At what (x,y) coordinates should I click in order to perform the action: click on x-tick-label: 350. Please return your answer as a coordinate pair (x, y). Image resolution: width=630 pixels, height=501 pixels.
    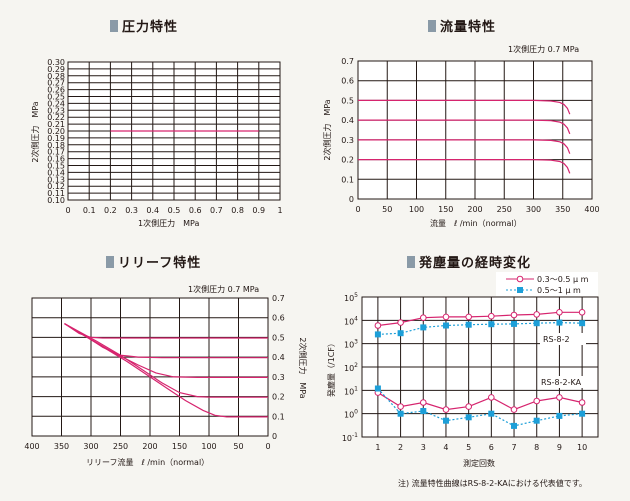
    Looking at the image, I should click on (61, 446).